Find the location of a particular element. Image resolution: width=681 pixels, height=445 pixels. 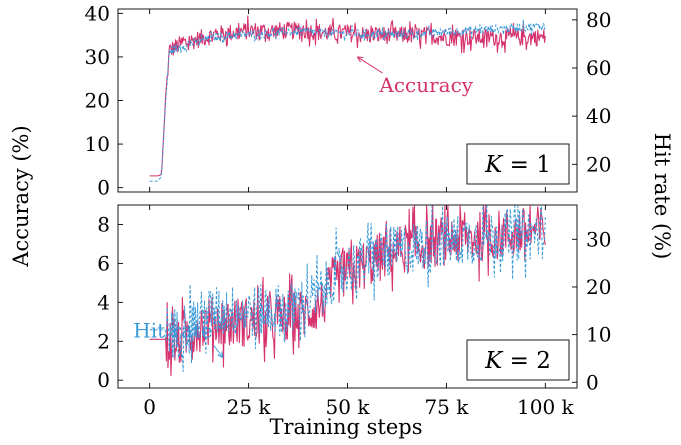

x-tick-label: 75 k is located at coordinates (446, 407).